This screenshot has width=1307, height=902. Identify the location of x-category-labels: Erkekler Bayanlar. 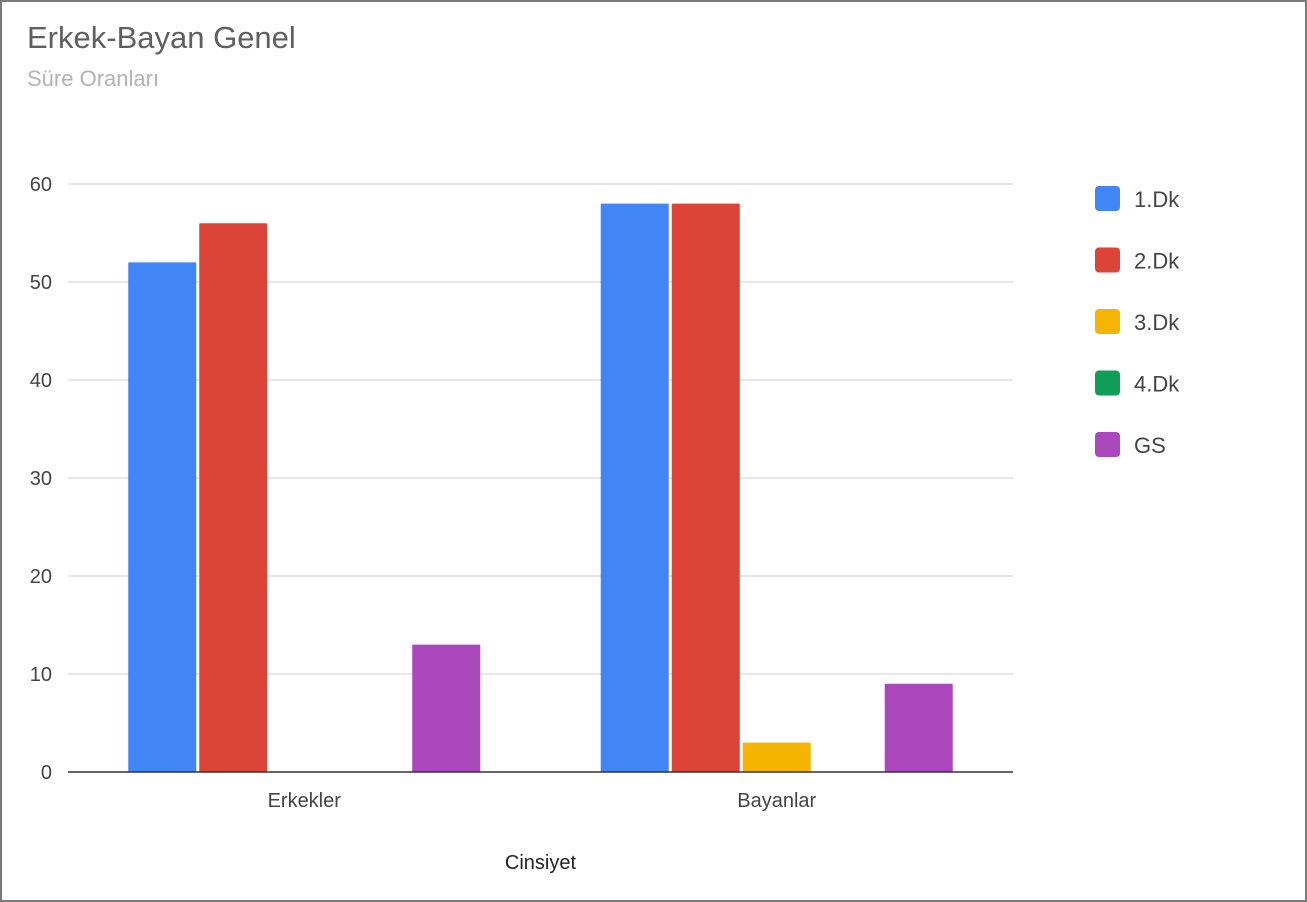
(542, 801).